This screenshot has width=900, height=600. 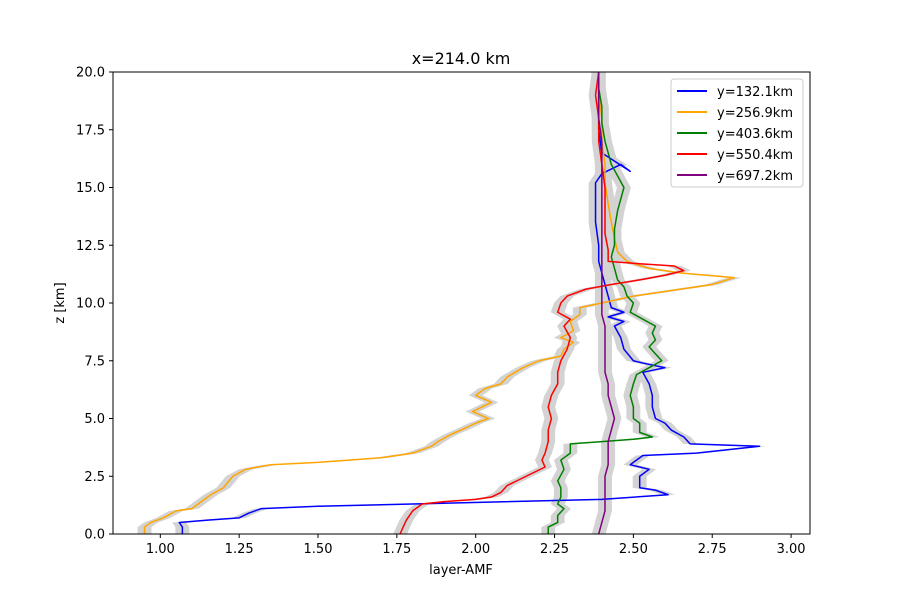 I want to click on y-tick-label: 5.0, so click(x=94, y=419).